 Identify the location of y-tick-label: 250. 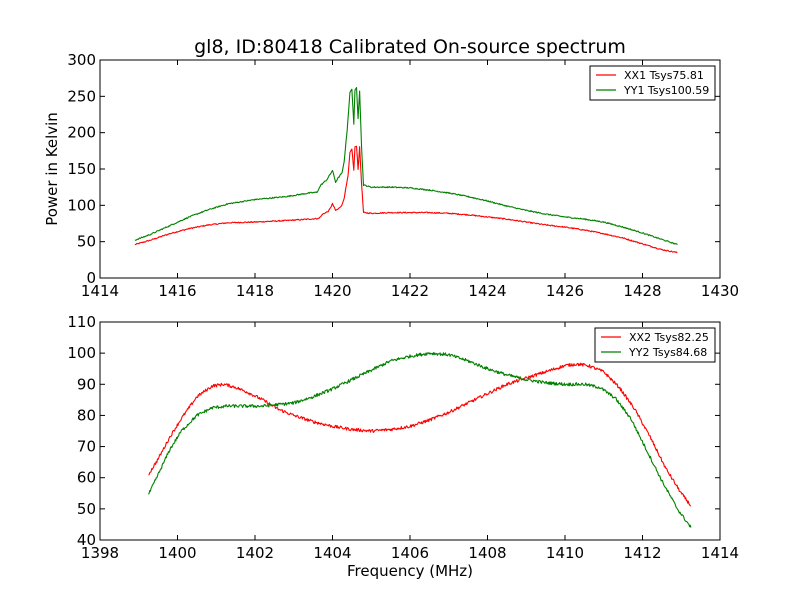
(81, 96).